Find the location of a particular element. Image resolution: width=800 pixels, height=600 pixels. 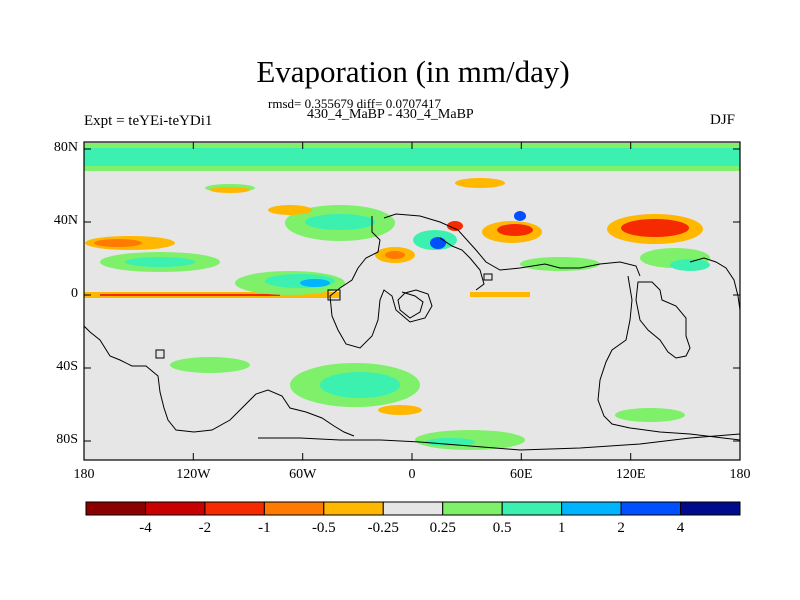

y-tick-label: 0 is located at coordinates (74, 293).